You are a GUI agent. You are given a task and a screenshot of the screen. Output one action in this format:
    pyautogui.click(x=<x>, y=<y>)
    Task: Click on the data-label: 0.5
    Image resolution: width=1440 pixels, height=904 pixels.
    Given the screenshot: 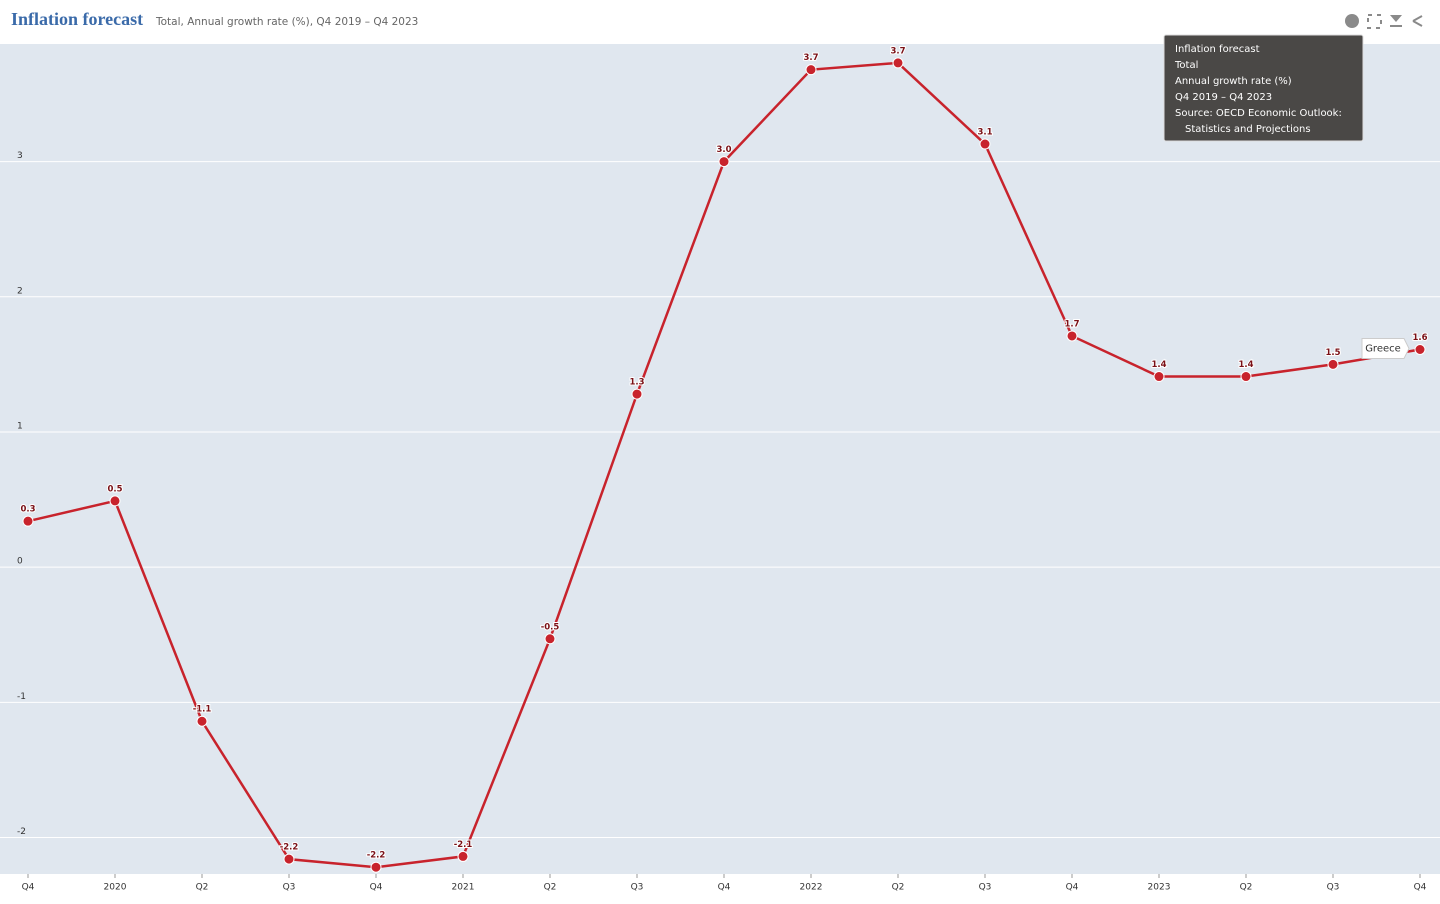 What is the action you would take?
    pyautogui.click(x=114, y=489)
    